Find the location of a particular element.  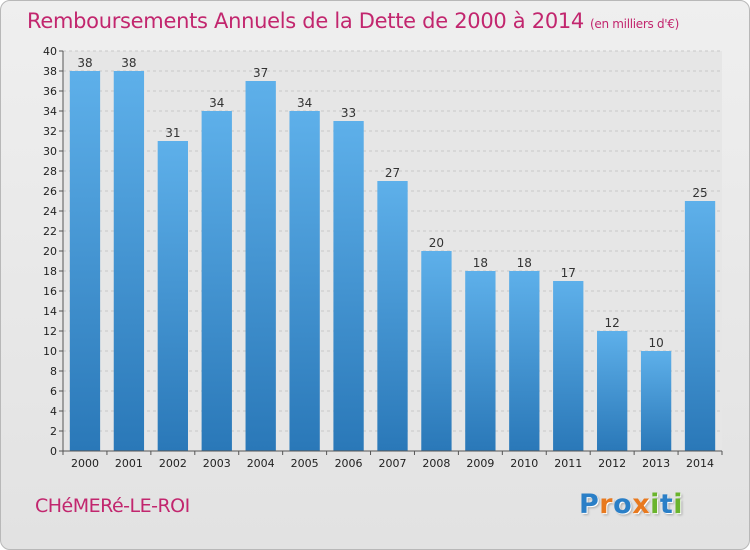

x-tick-label-2002: 2002 is located at coordinates (173, 463).